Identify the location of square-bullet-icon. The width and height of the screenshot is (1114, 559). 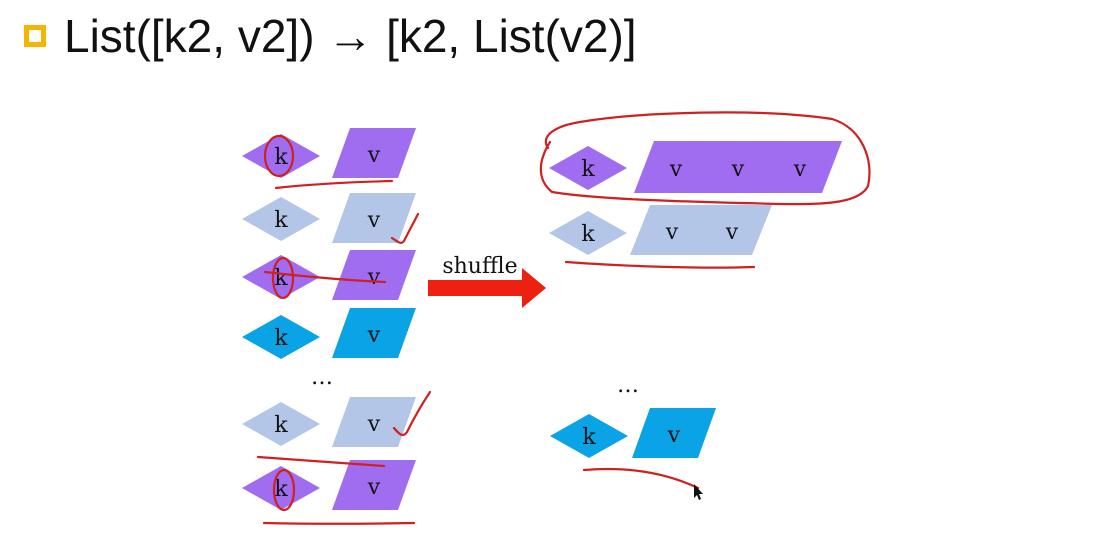
(35, 36).